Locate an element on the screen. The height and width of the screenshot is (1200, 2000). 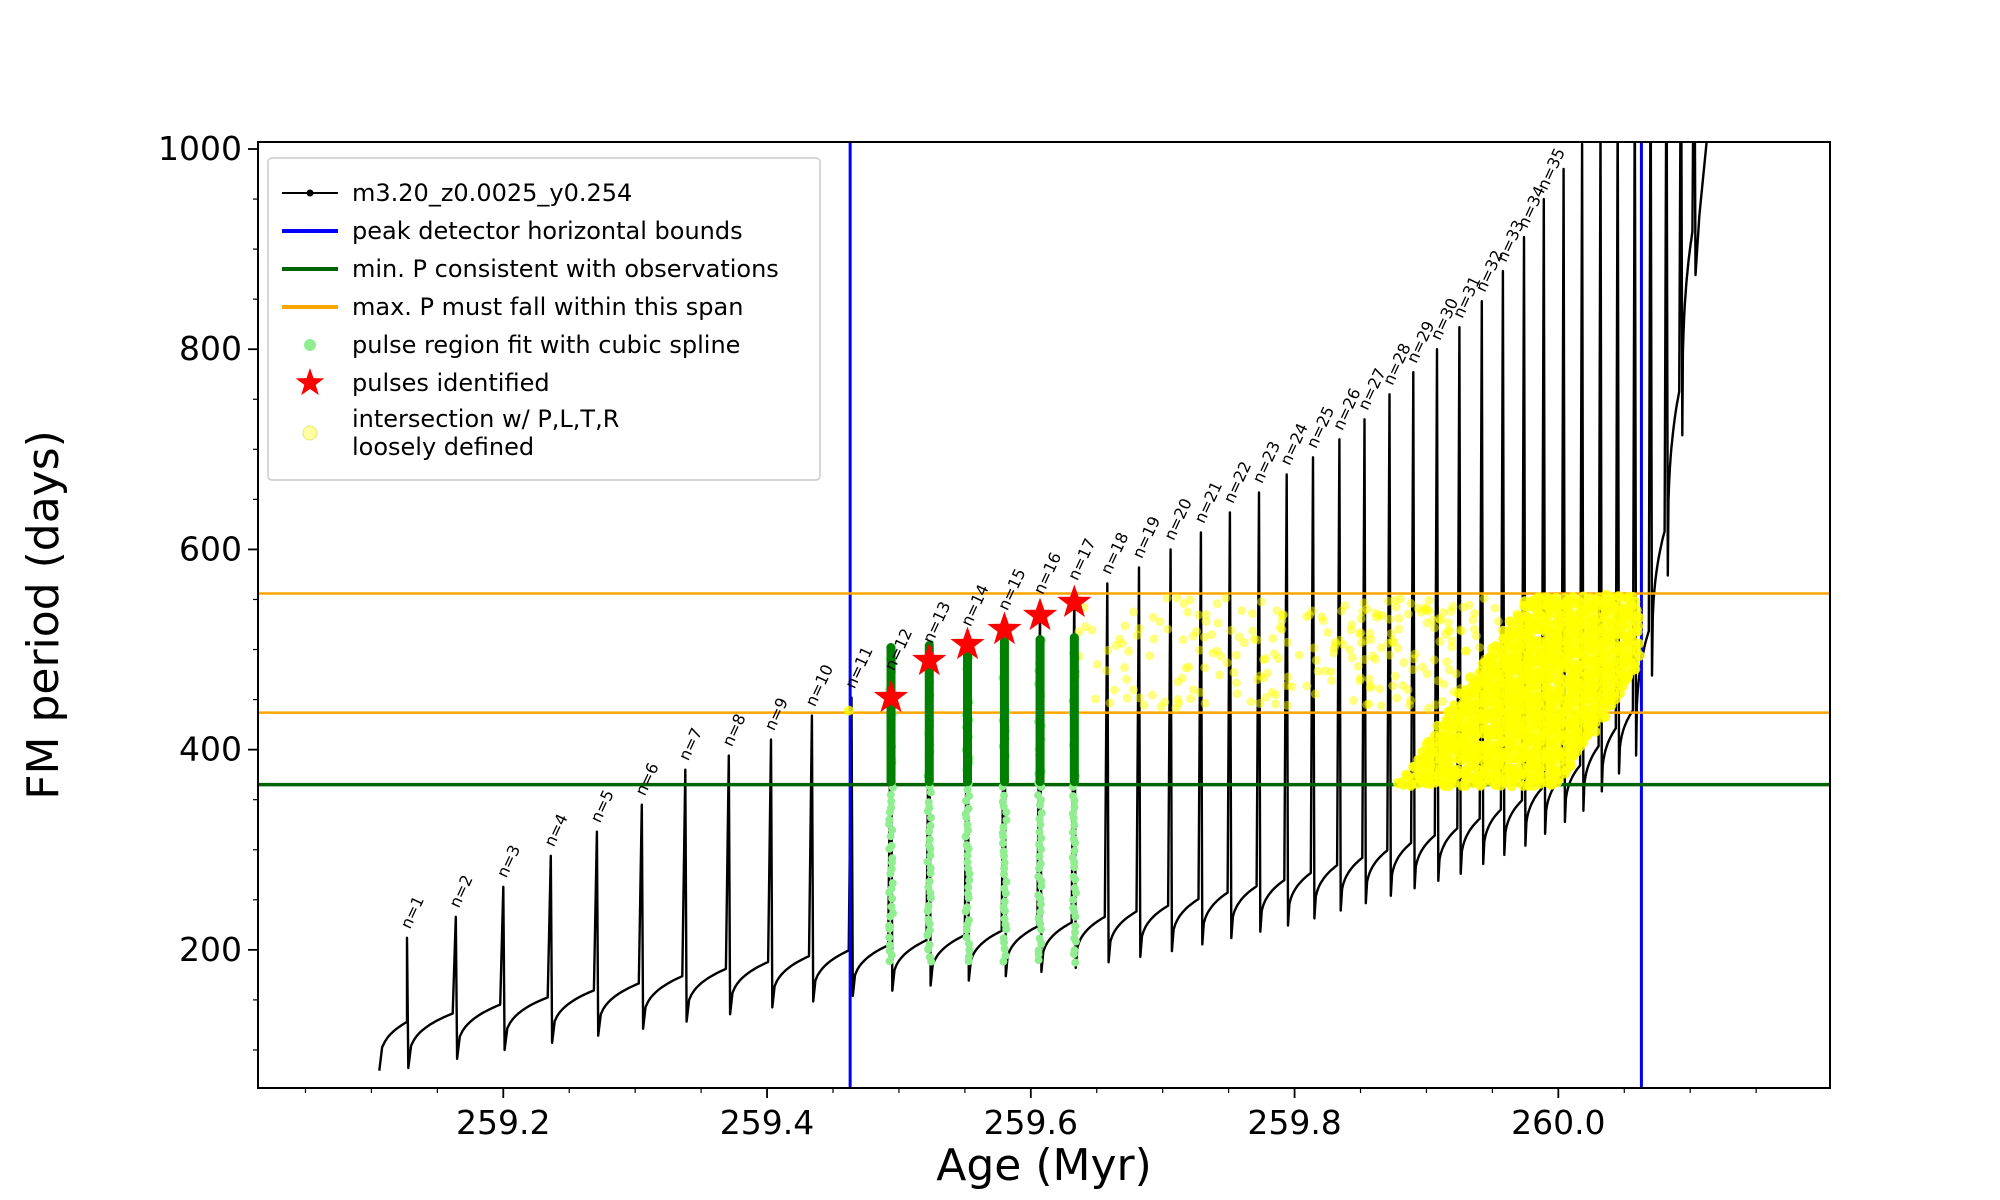
y-tick-label: 1000 is located at coordinates (200, 148).